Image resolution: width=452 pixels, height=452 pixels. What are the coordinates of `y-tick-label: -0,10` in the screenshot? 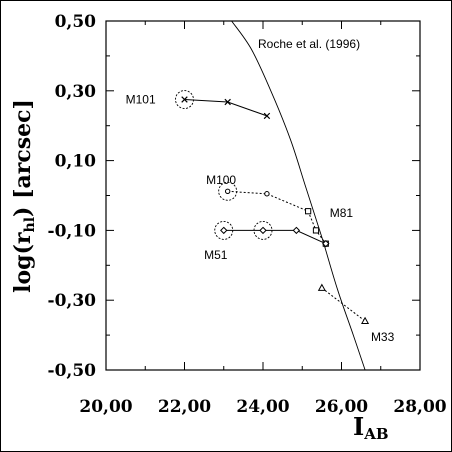 It's located at (72, 231).